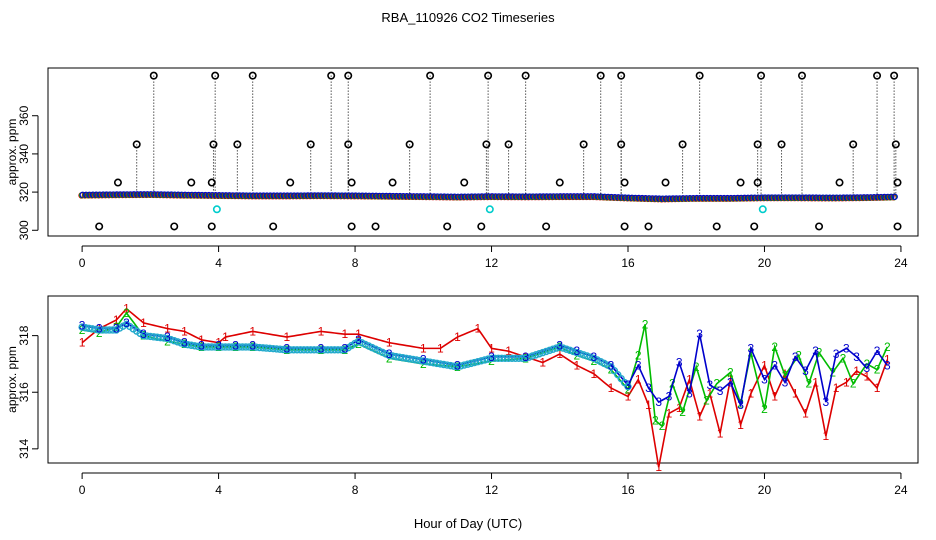 Image resolution: width=936 pixels, height=540 pixels. What do you see at coordinates (355, 263) in the screenshot?
I see `x-tick-label: 8` at bounding box center [355, 263].